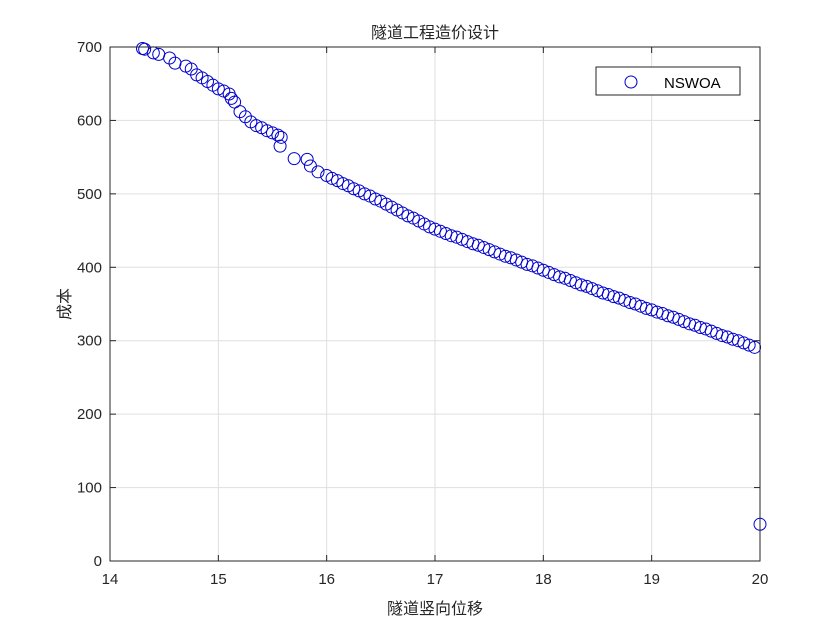 The height and width of the screenshot is (630, 840). I want to click on x-tick-label: 18, so click(543, 579).